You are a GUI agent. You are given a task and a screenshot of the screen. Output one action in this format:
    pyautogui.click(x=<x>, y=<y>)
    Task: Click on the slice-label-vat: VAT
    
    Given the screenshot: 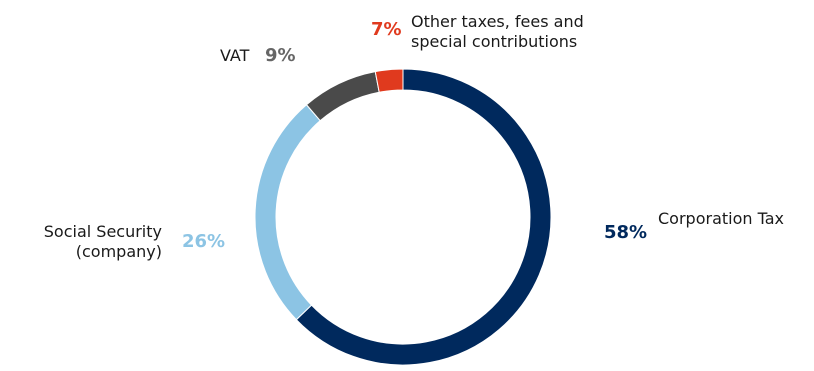 What is the action you would take?
    pyautogui.click(x=235, y=55)
    